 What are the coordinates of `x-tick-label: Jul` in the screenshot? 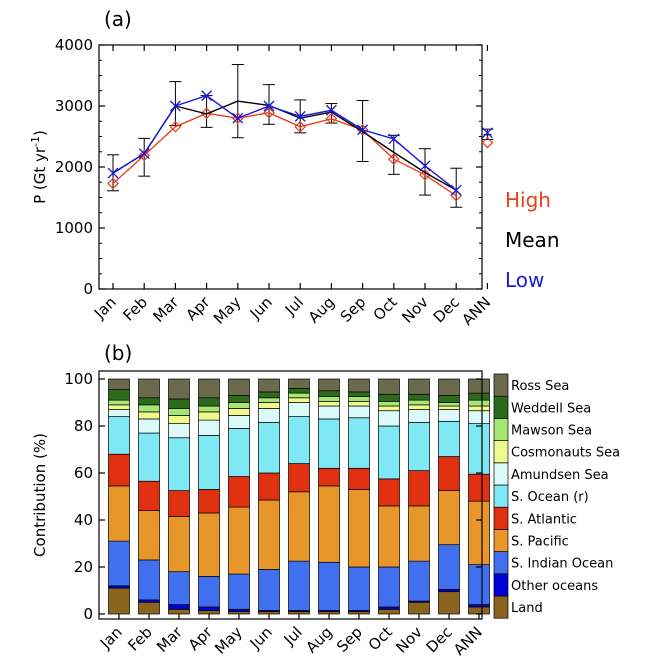 It's located at (293, 636).